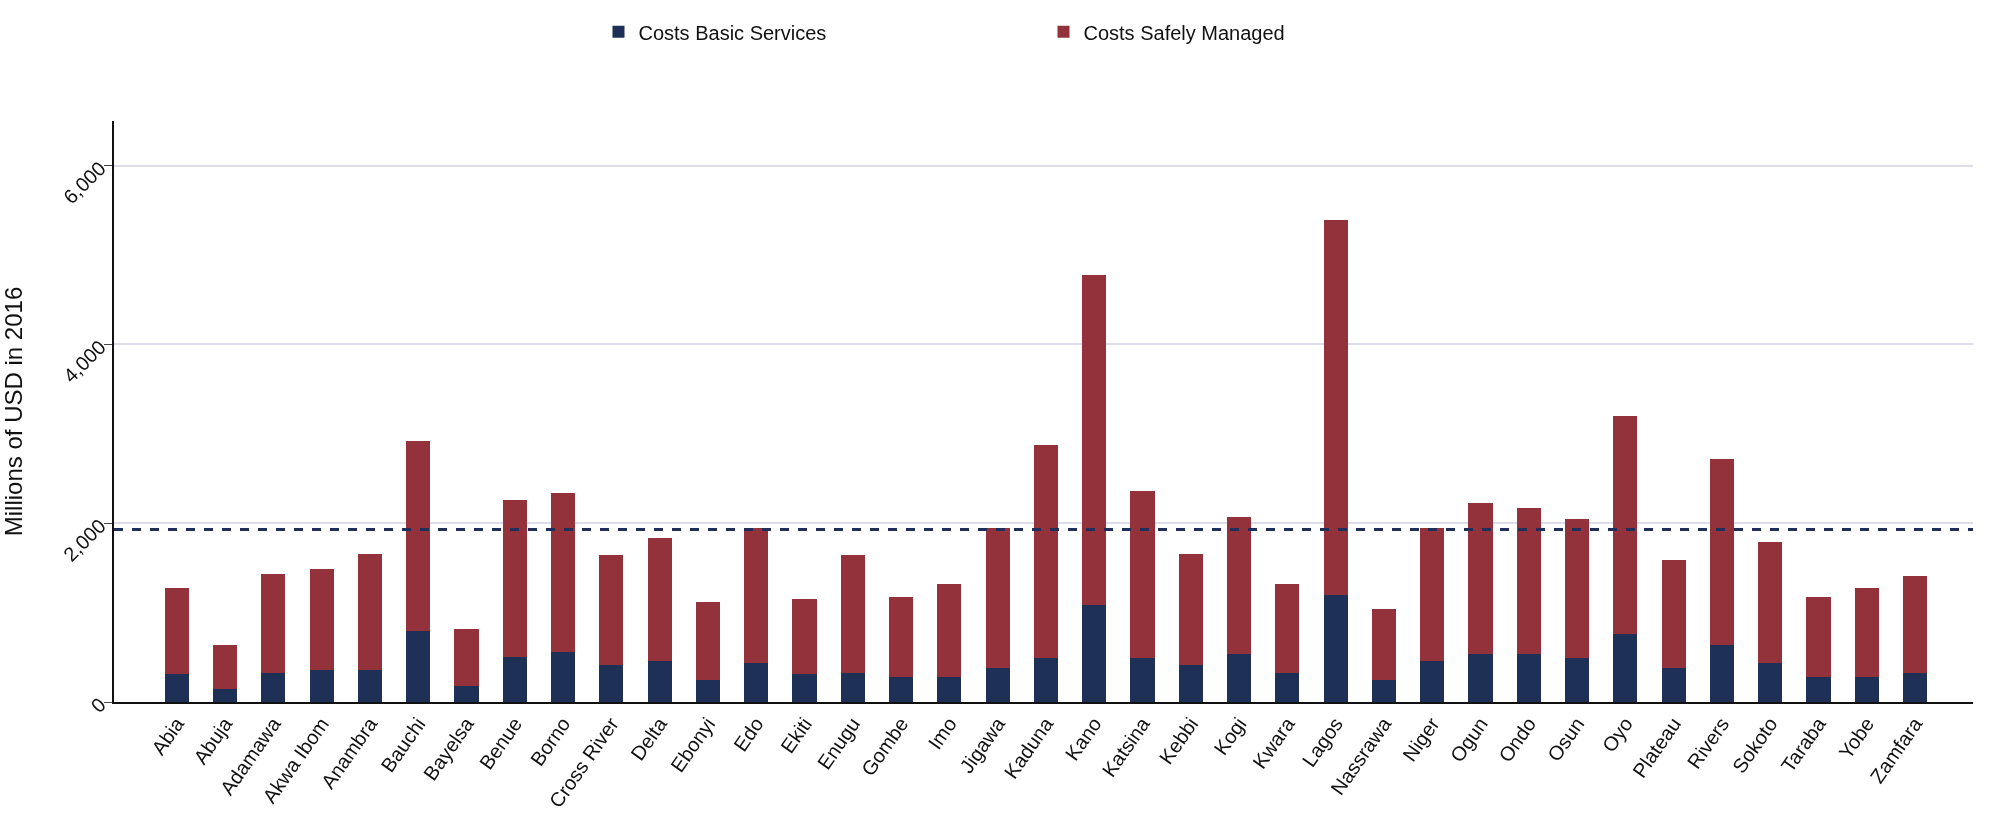  I want to click on x-tick-label: Imo, so click(942, 733).